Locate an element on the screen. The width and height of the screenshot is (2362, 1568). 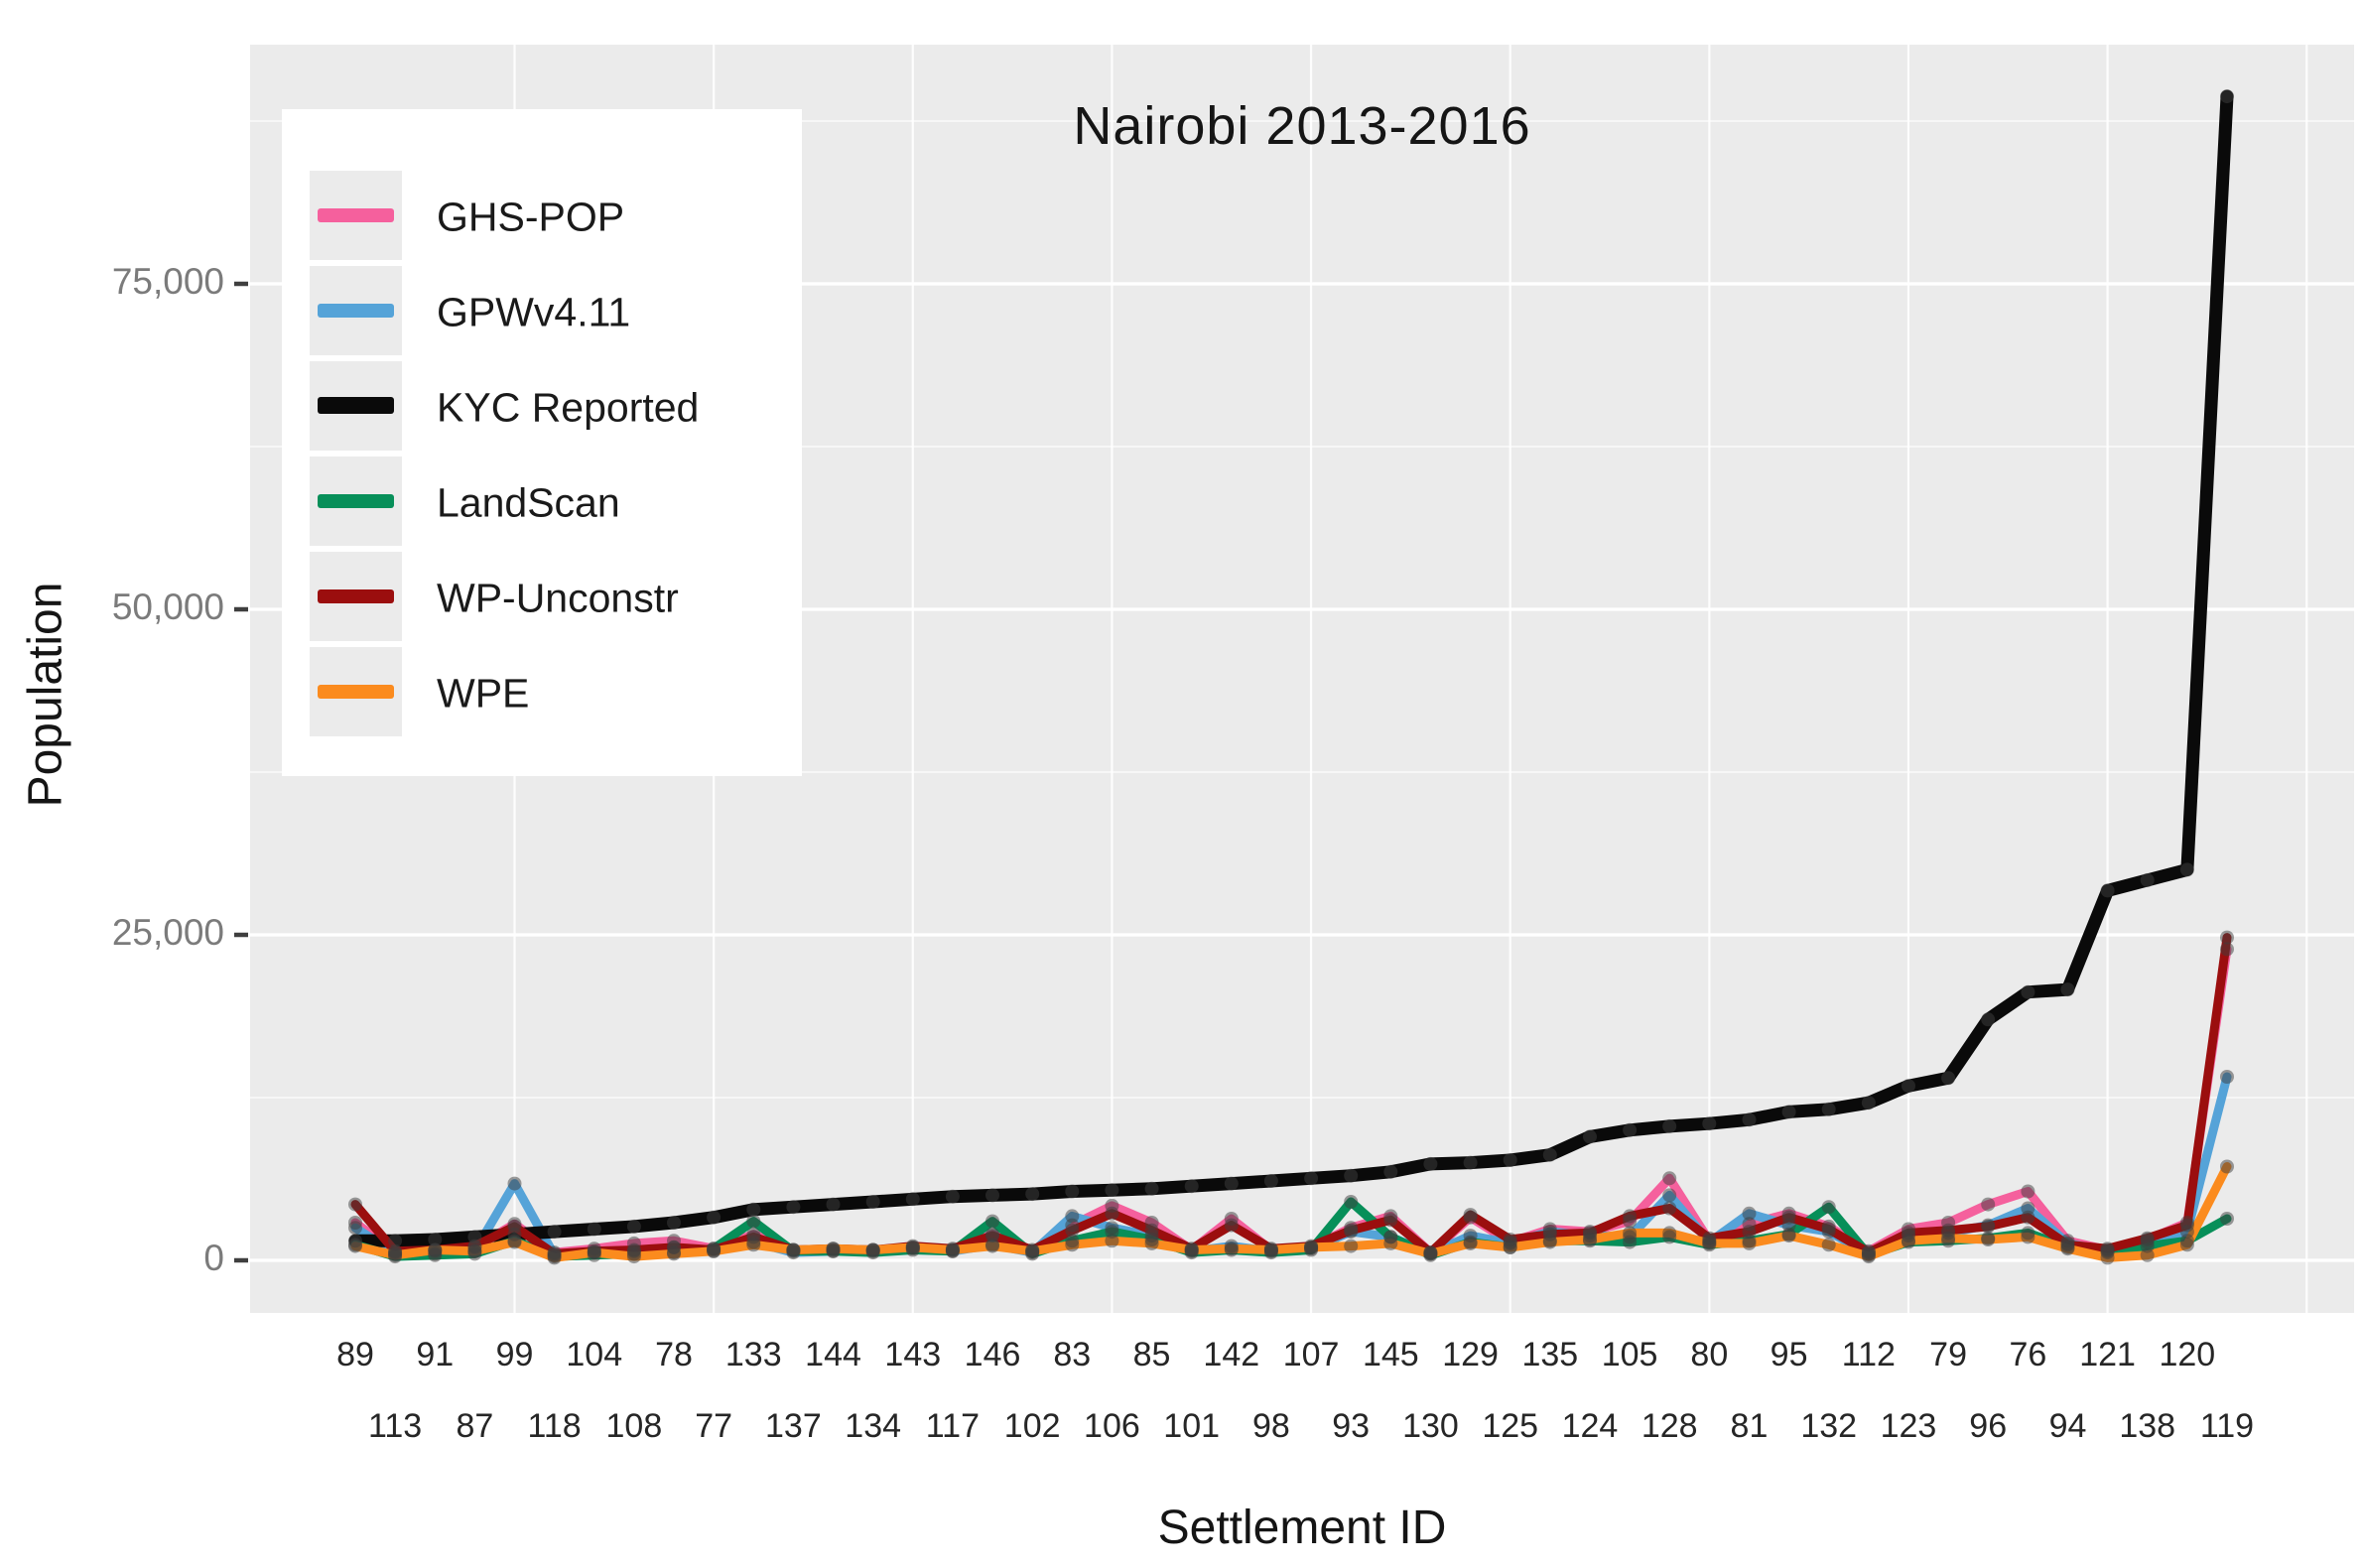
legend-item-wp-unconstr: WP-Unconstr is located at coordinates (542, 598).